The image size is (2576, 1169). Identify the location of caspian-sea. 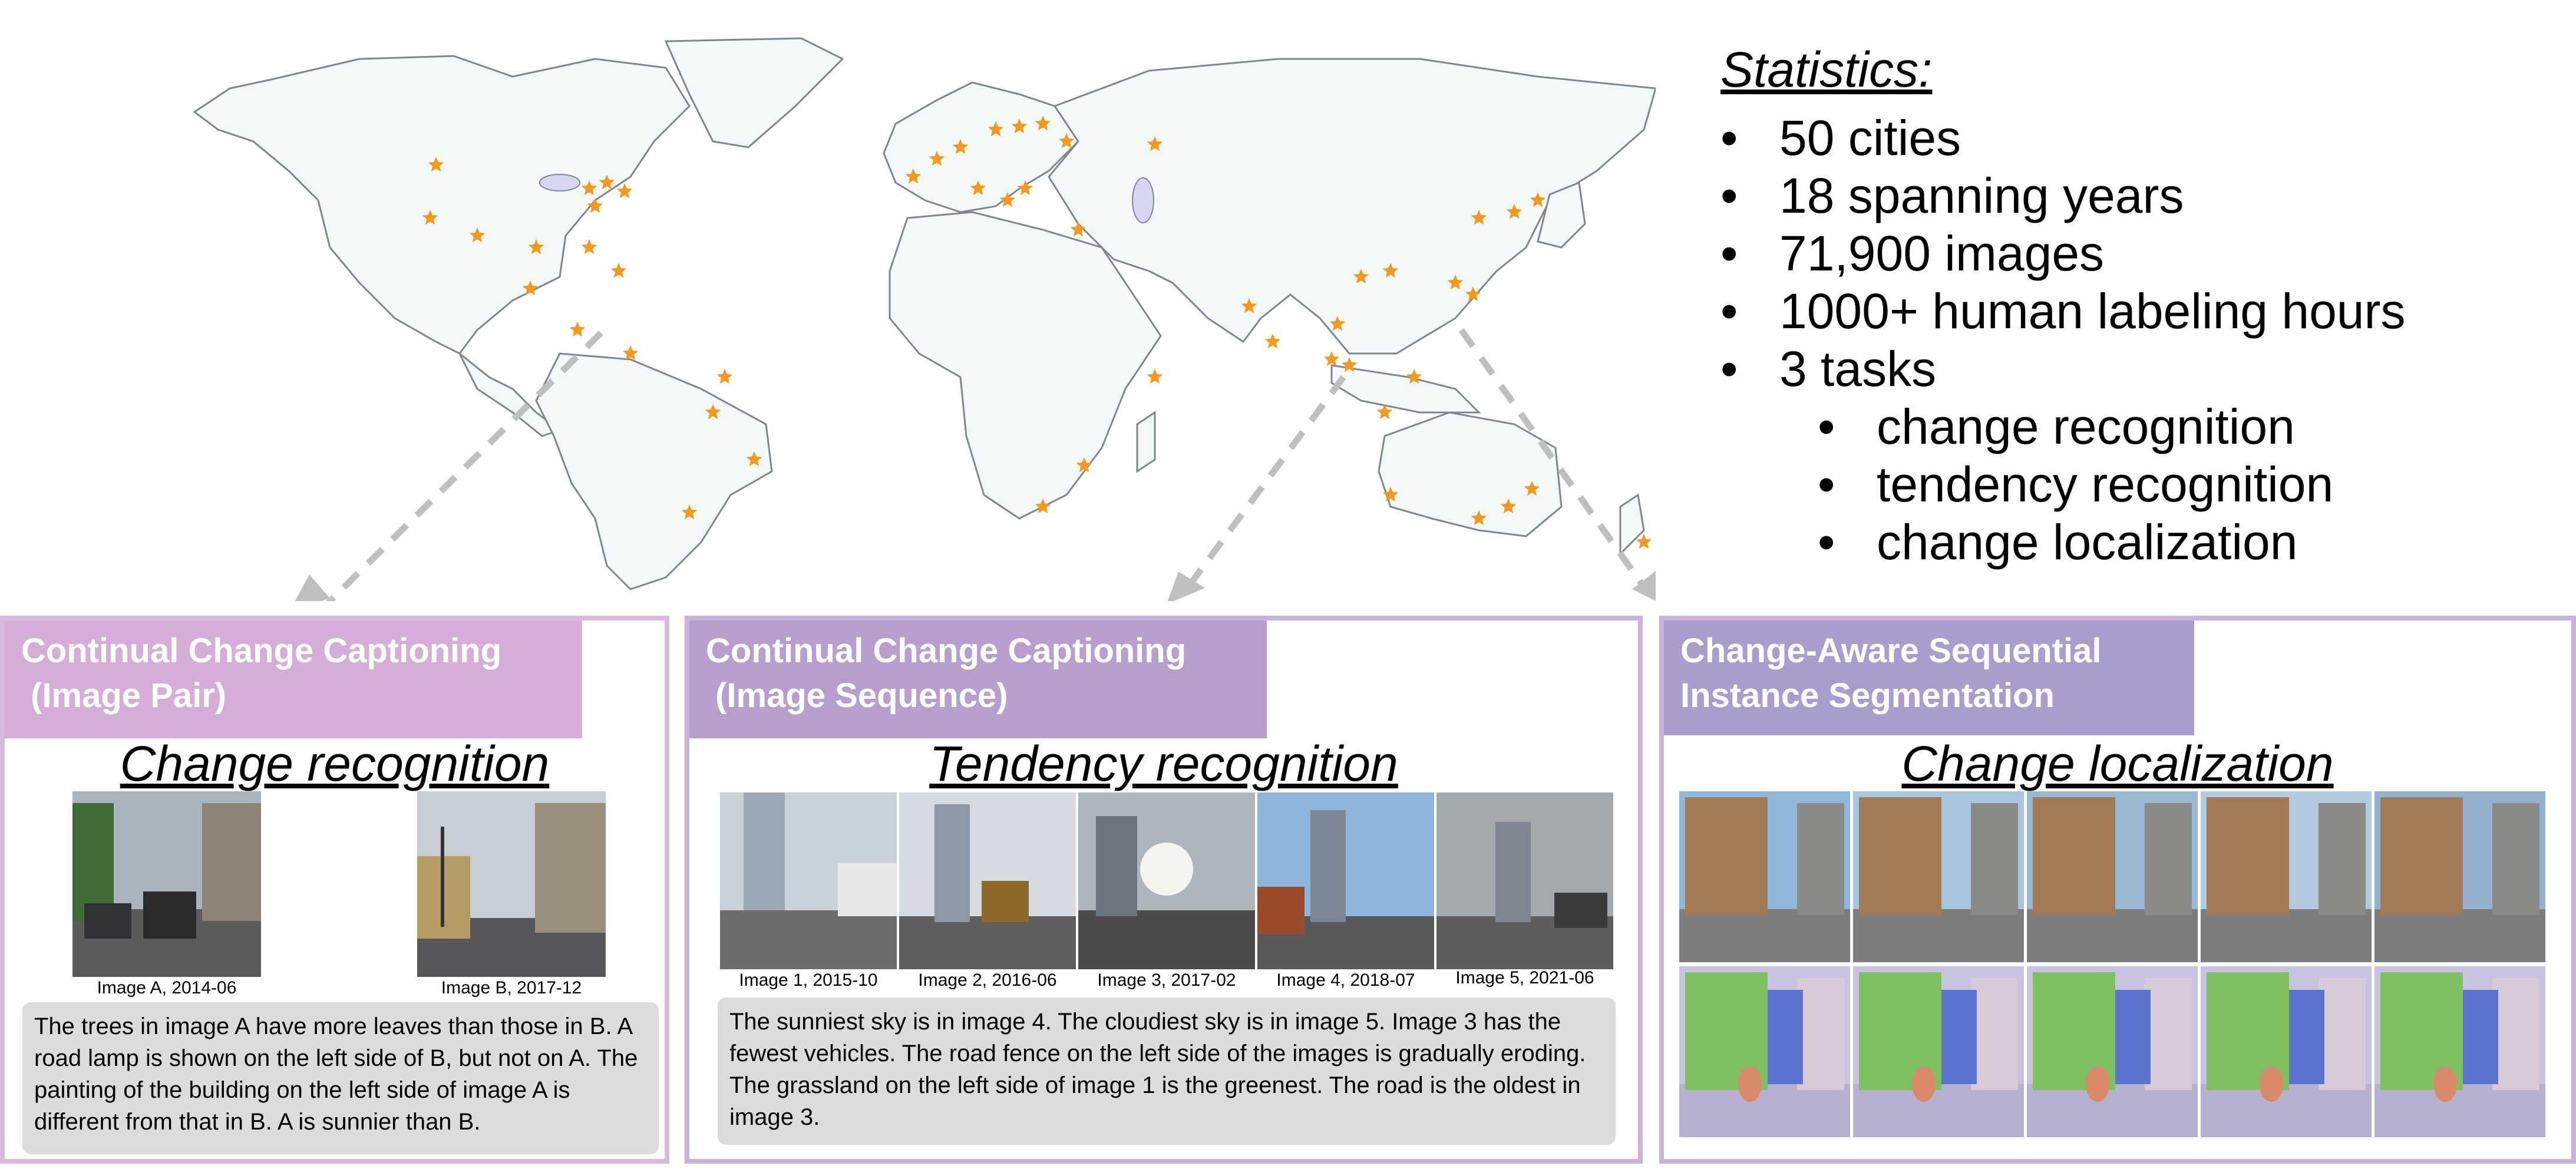
(1143, 200).